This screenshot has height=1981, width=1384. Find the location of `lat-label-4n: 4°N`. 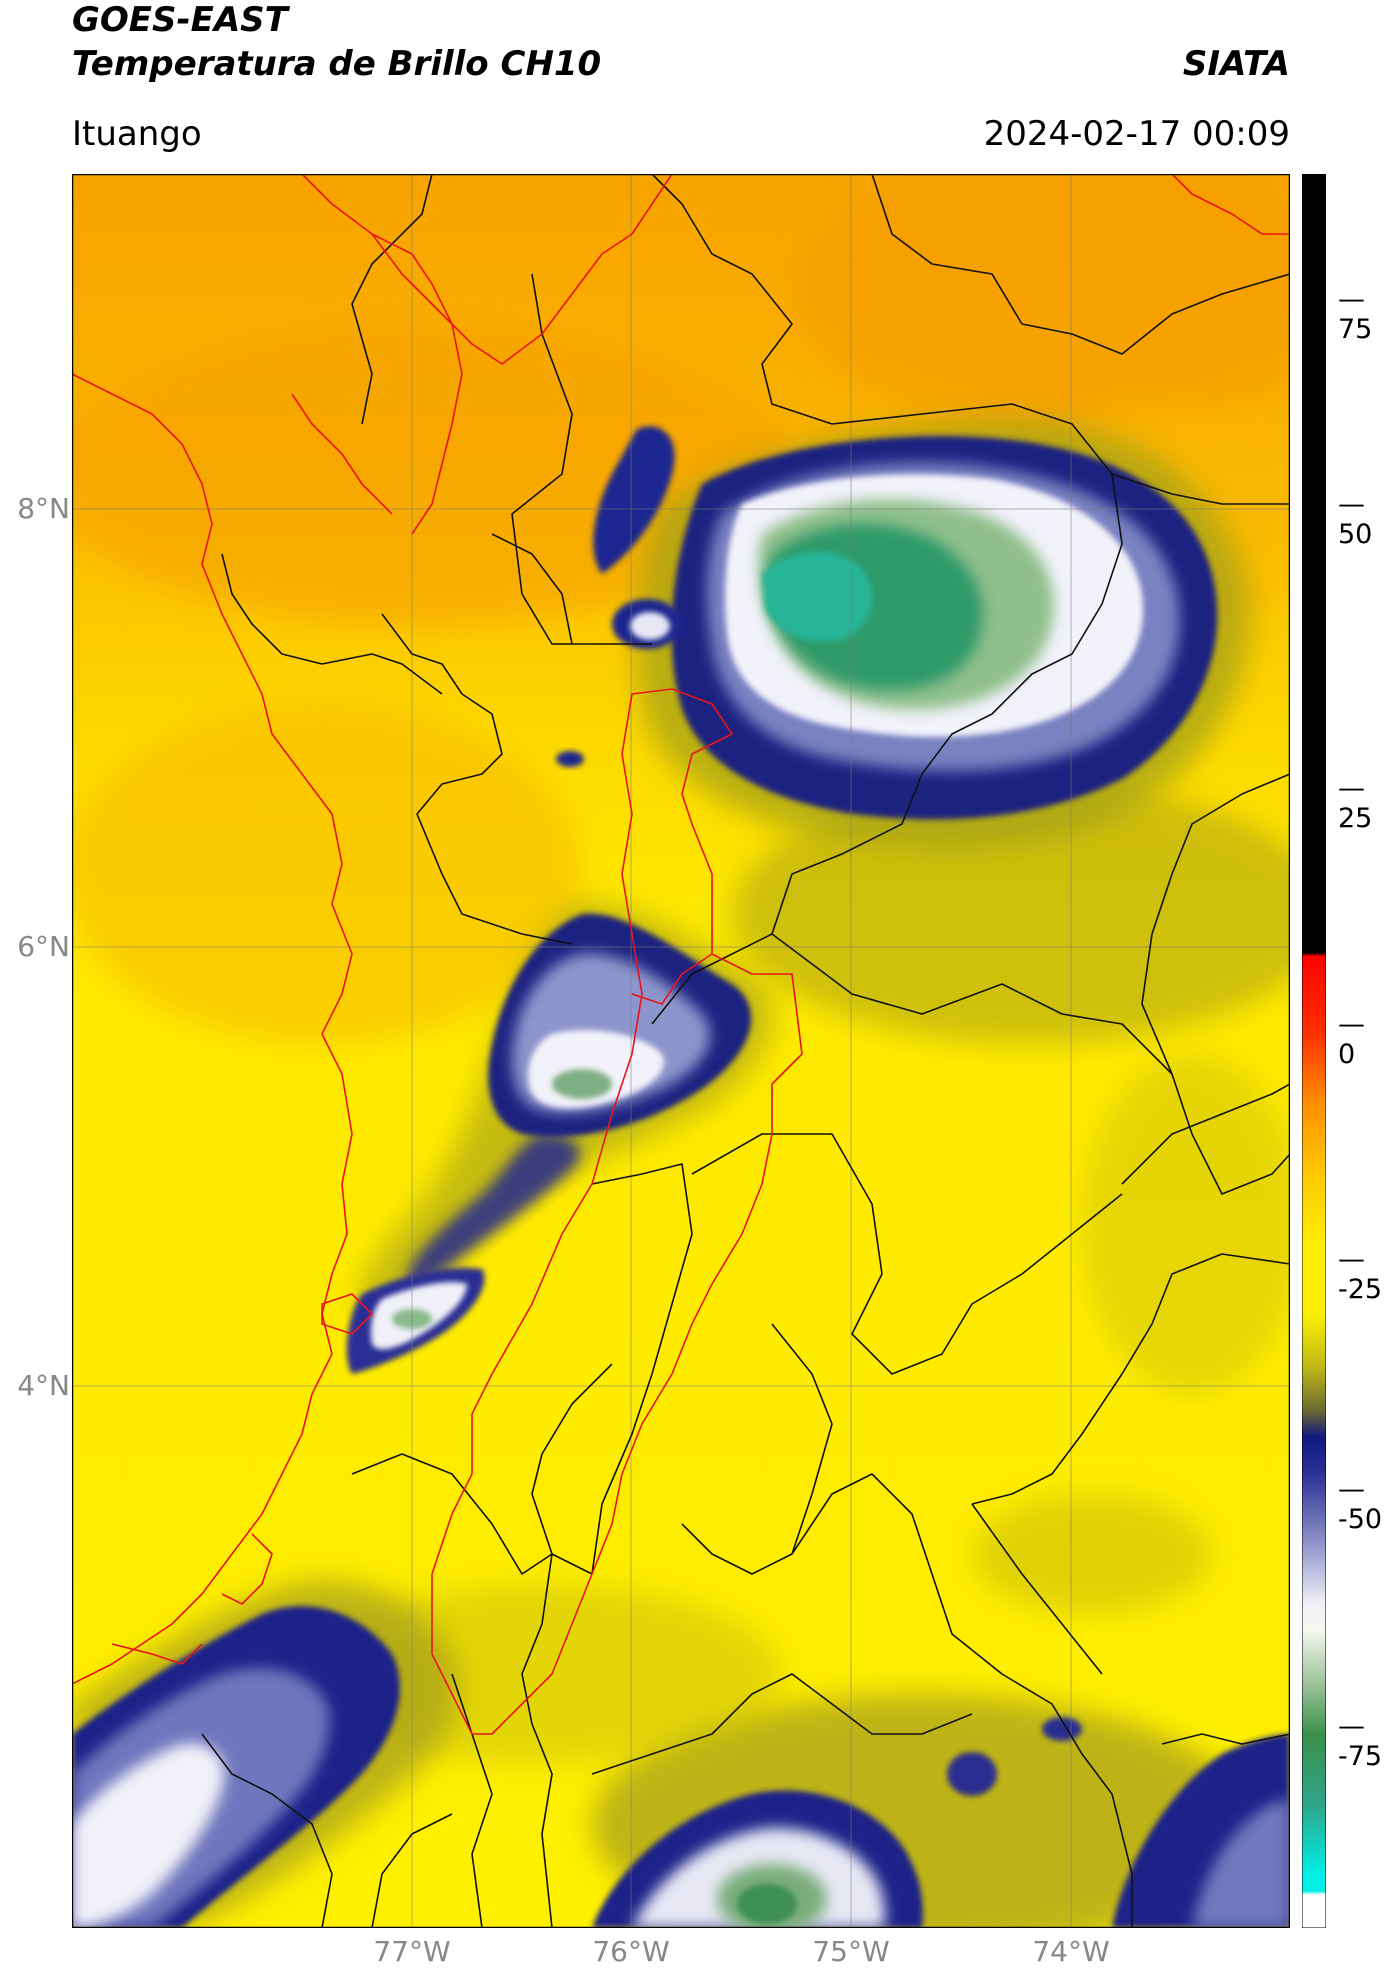

lat-label-4n: 4°N is located at coordinates (43, 1385).